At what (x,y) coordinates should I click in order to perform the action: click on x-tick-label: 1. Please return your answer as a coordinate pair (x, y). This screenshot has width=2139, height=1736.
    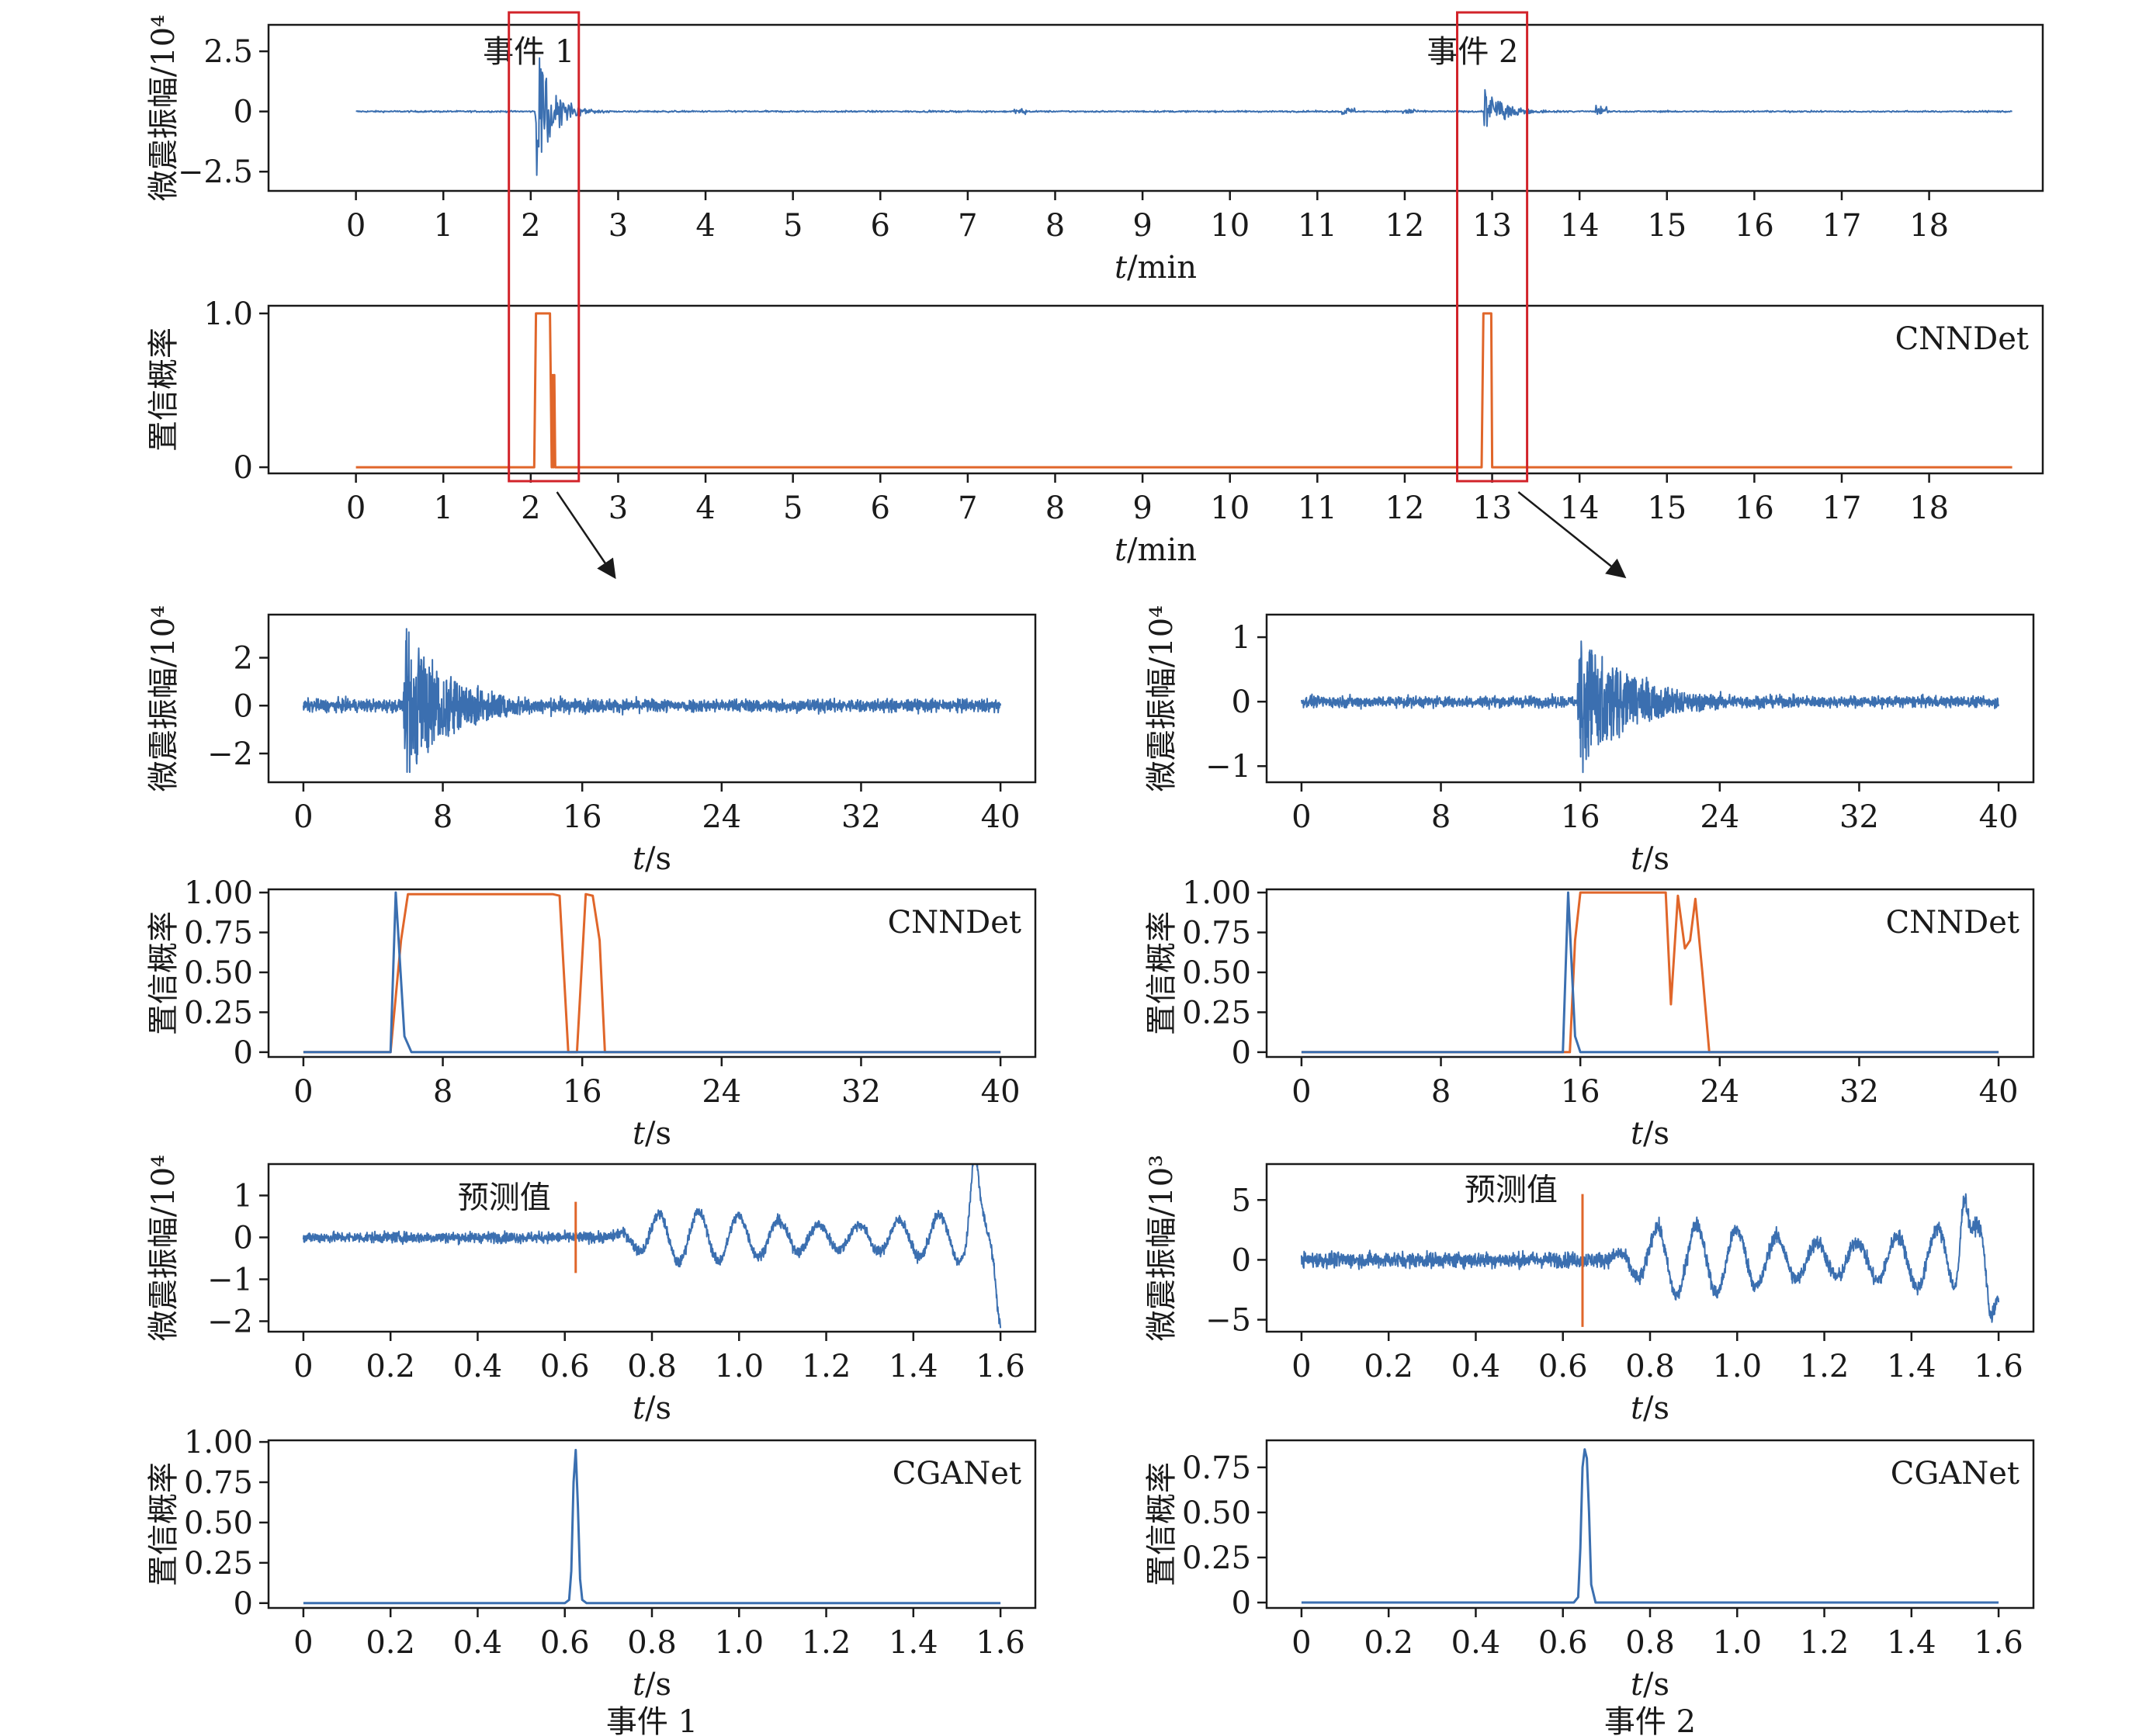
    Looking at the image, I should click on (442, 226).